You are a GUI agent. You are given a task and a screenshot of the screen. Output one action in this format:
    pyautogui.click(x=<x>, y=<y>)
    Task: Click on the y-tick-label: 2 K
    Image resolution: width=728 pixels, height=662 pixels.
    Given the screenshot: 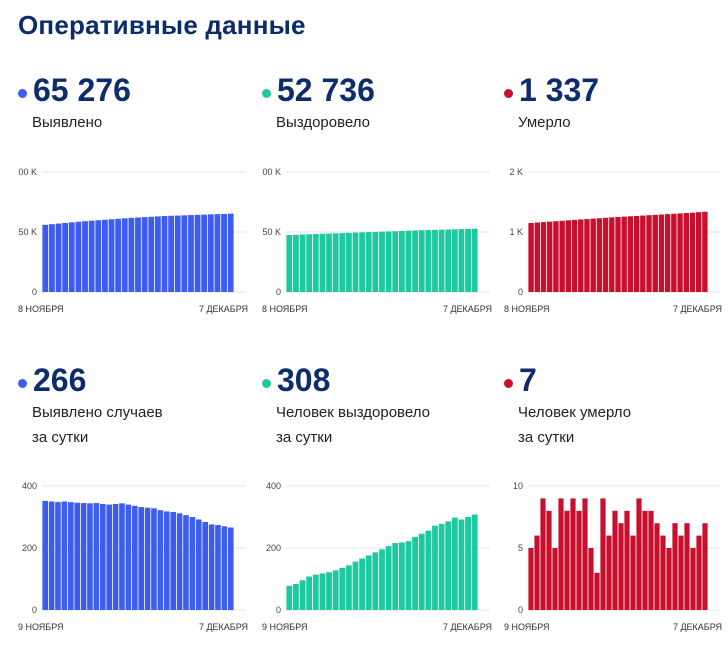 What is the action you would take?
    pyautogui.click(x=516, y=172)
    